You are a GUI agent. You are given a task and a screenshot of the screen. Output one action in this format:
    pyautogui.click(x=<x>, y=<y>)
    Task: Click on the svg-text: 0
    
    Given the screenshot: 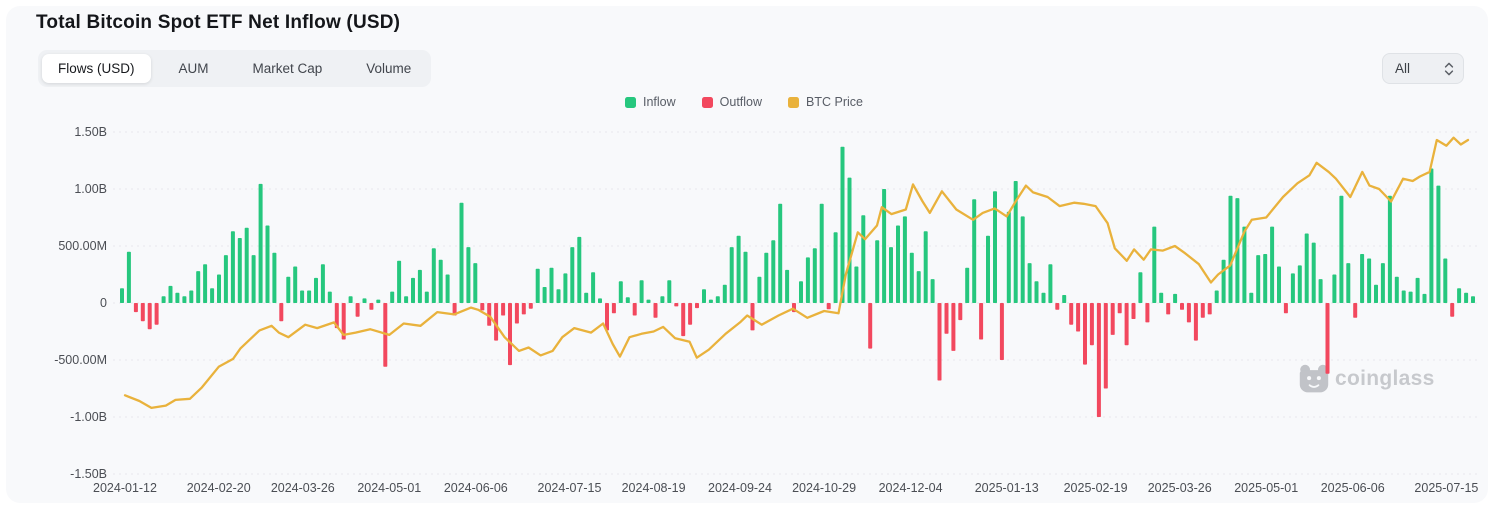 What is the action you would take?
    pyautogui.click(x=103, y=303)
    